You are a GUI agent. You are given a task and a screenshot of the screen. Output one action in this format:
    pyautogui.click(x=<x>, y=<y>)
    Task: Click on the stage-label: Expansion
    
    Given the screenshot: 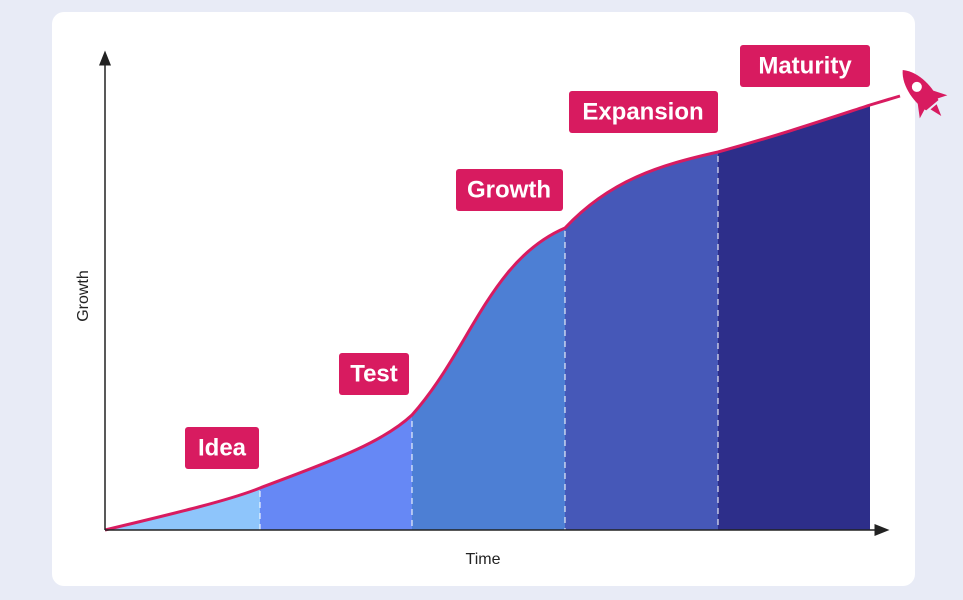 What is the action you would take?
    pyautogui.click(x=642, y=111)
    